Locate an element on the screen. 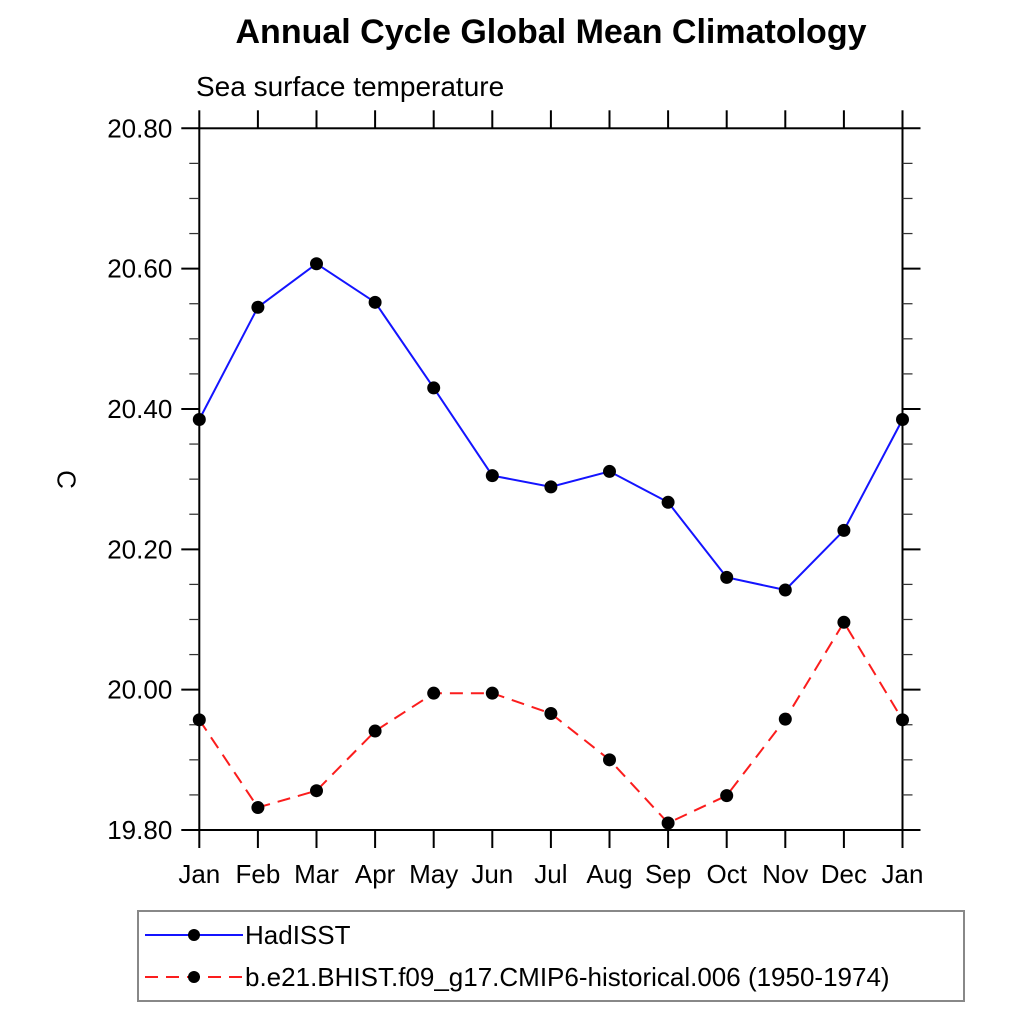 This screenshot has width=1024, height=1024. y-tick-label: 20.80 is located at coordinates (139, 128).